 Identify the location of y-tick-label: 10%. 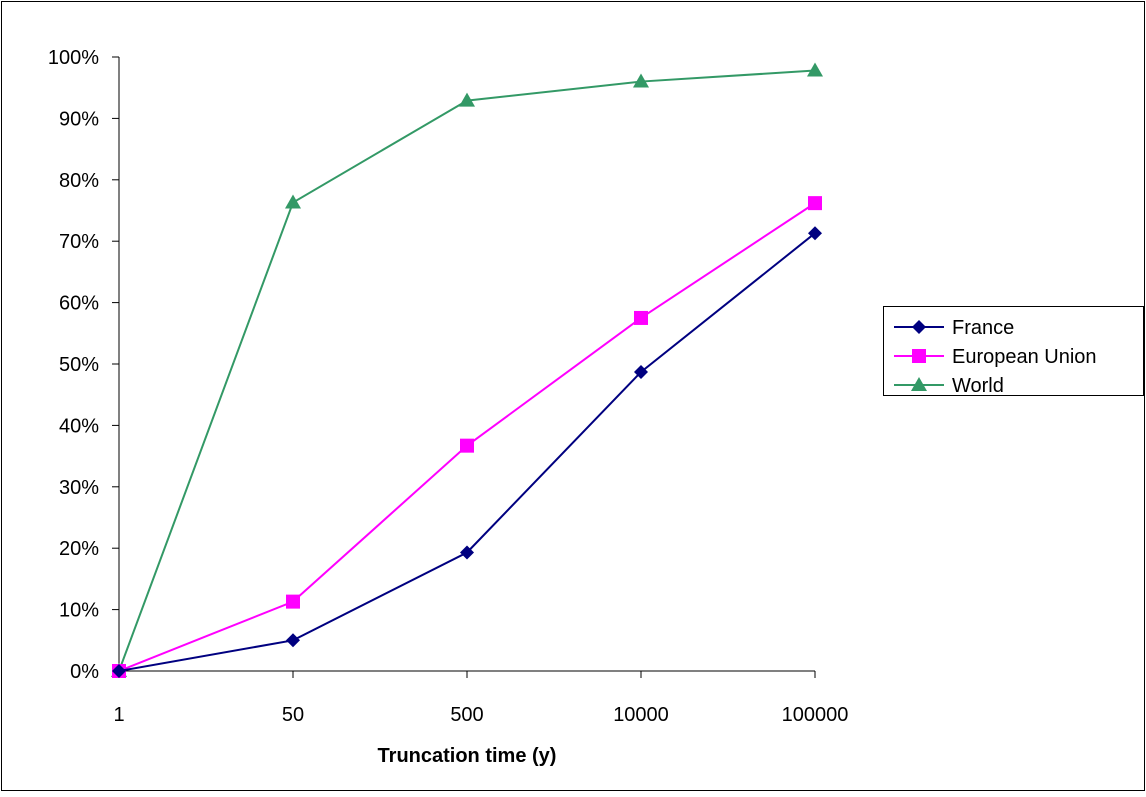
(79, 611).